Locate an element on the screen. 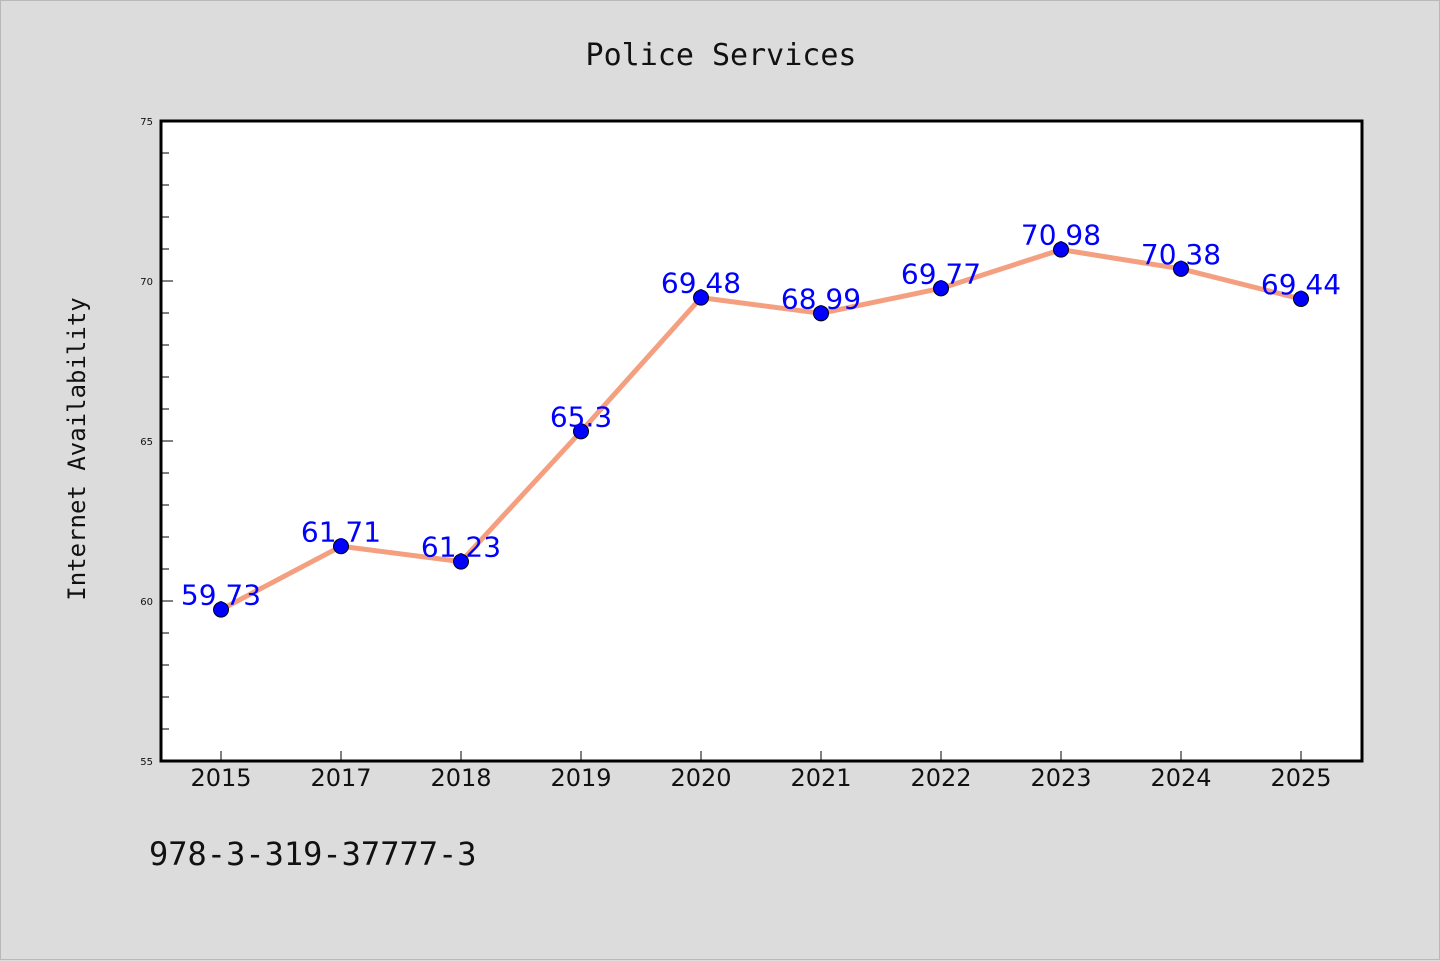 The image size is (1440, 961). data-label: 69.77 is located at coordinates (941, 273).